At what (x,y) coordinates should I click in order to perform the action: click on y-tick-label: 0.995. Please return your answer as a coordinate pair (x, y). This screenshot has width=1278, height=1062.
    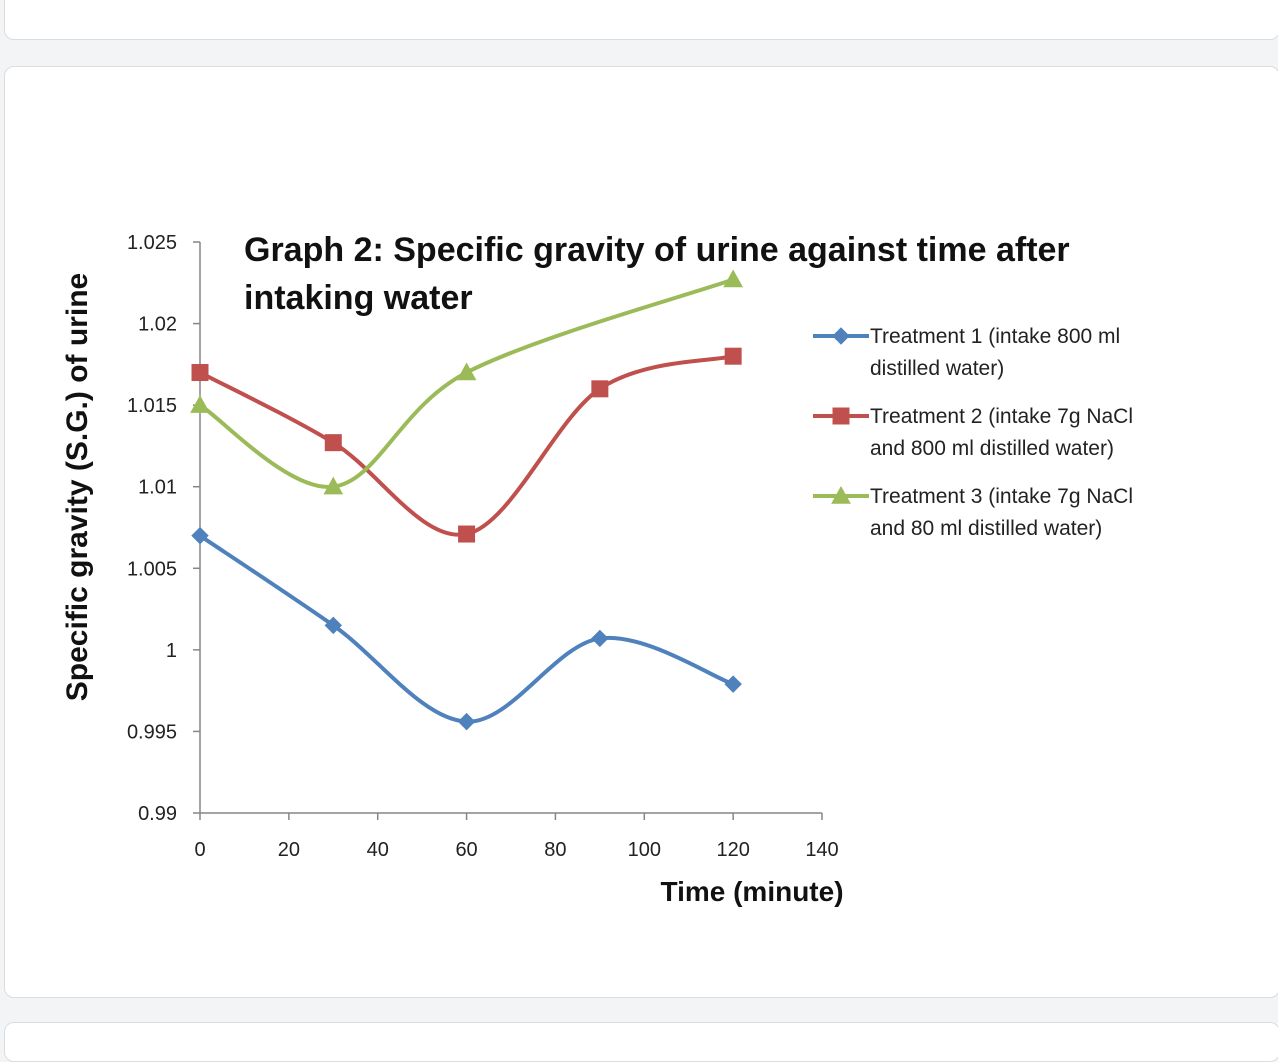
    Looking at the image, I should click on (152, 732).